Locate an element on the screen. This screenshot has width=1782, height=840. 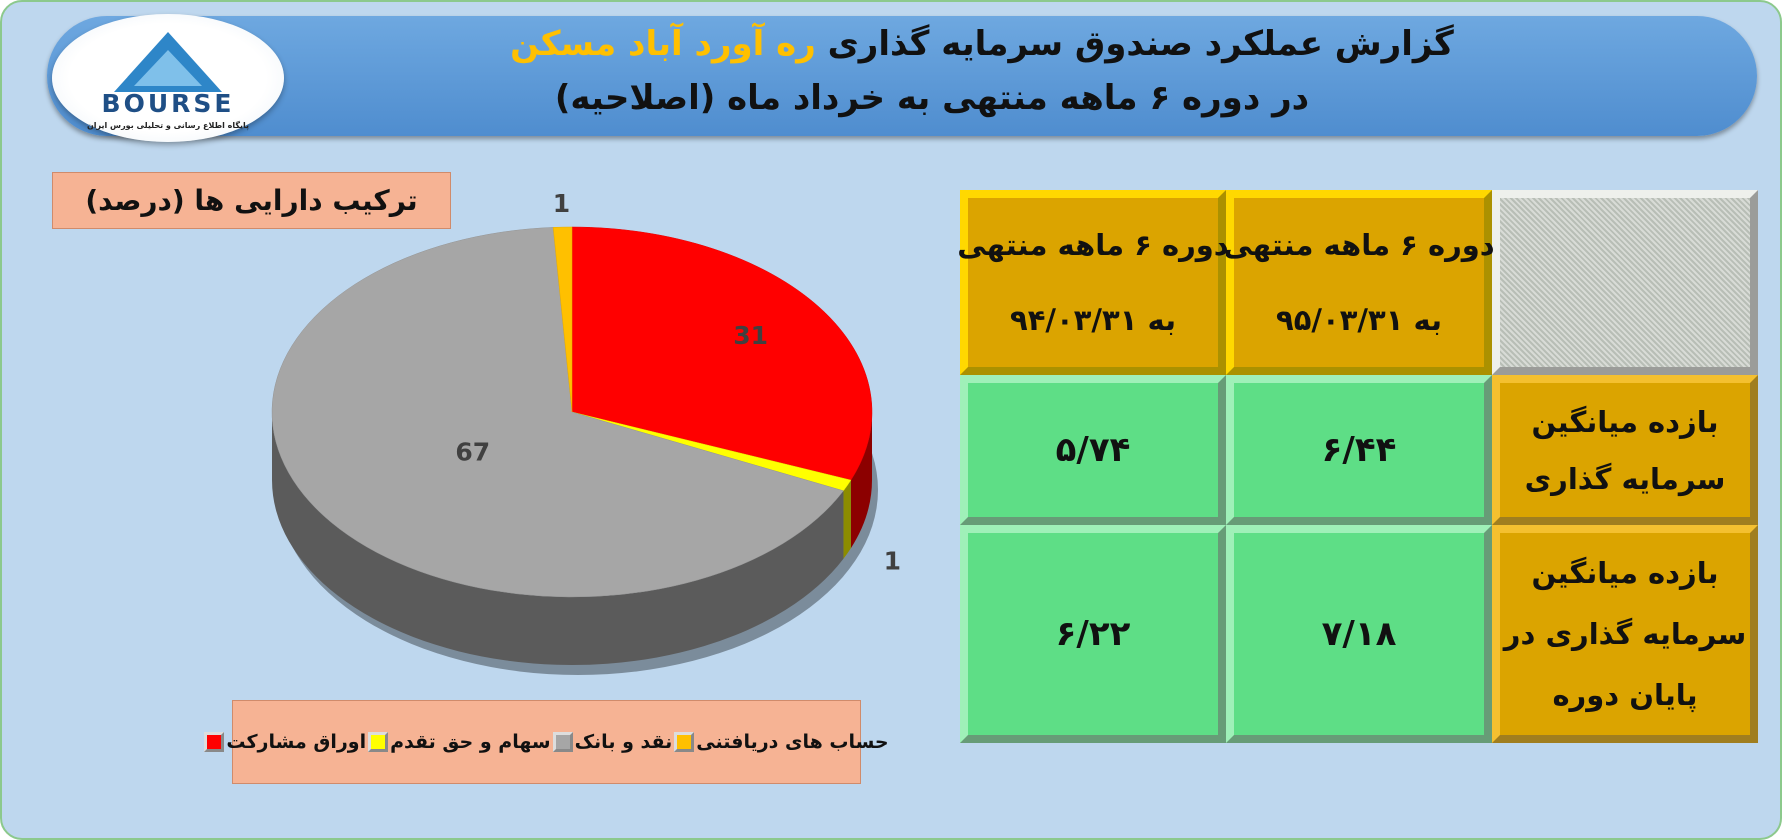
logo-tagline: پایگاه اطلاع رسانی و تحلیلی بورس ایران is located at coordinates (168, 125).